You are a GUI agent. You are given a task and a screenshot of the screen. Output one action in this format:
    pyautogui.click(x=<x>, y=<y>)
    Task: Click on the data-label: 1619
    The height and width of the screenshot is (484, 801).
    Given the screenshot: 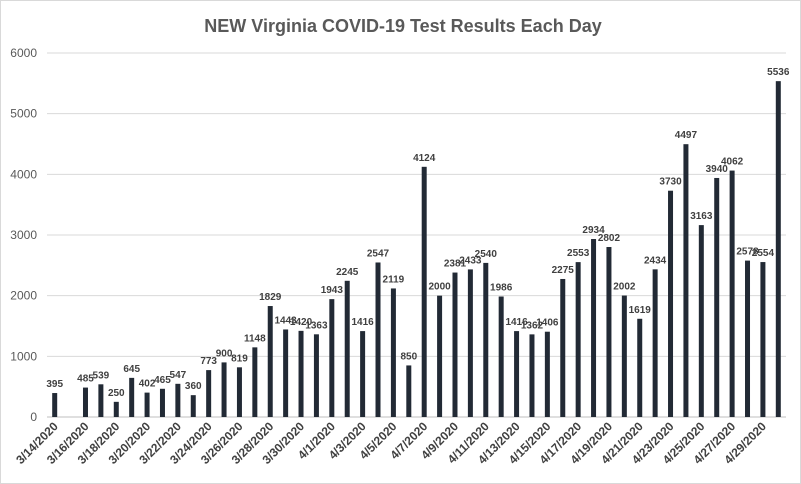 What is the action you would take?
    pyautogui.click(x=640, y=310)
    